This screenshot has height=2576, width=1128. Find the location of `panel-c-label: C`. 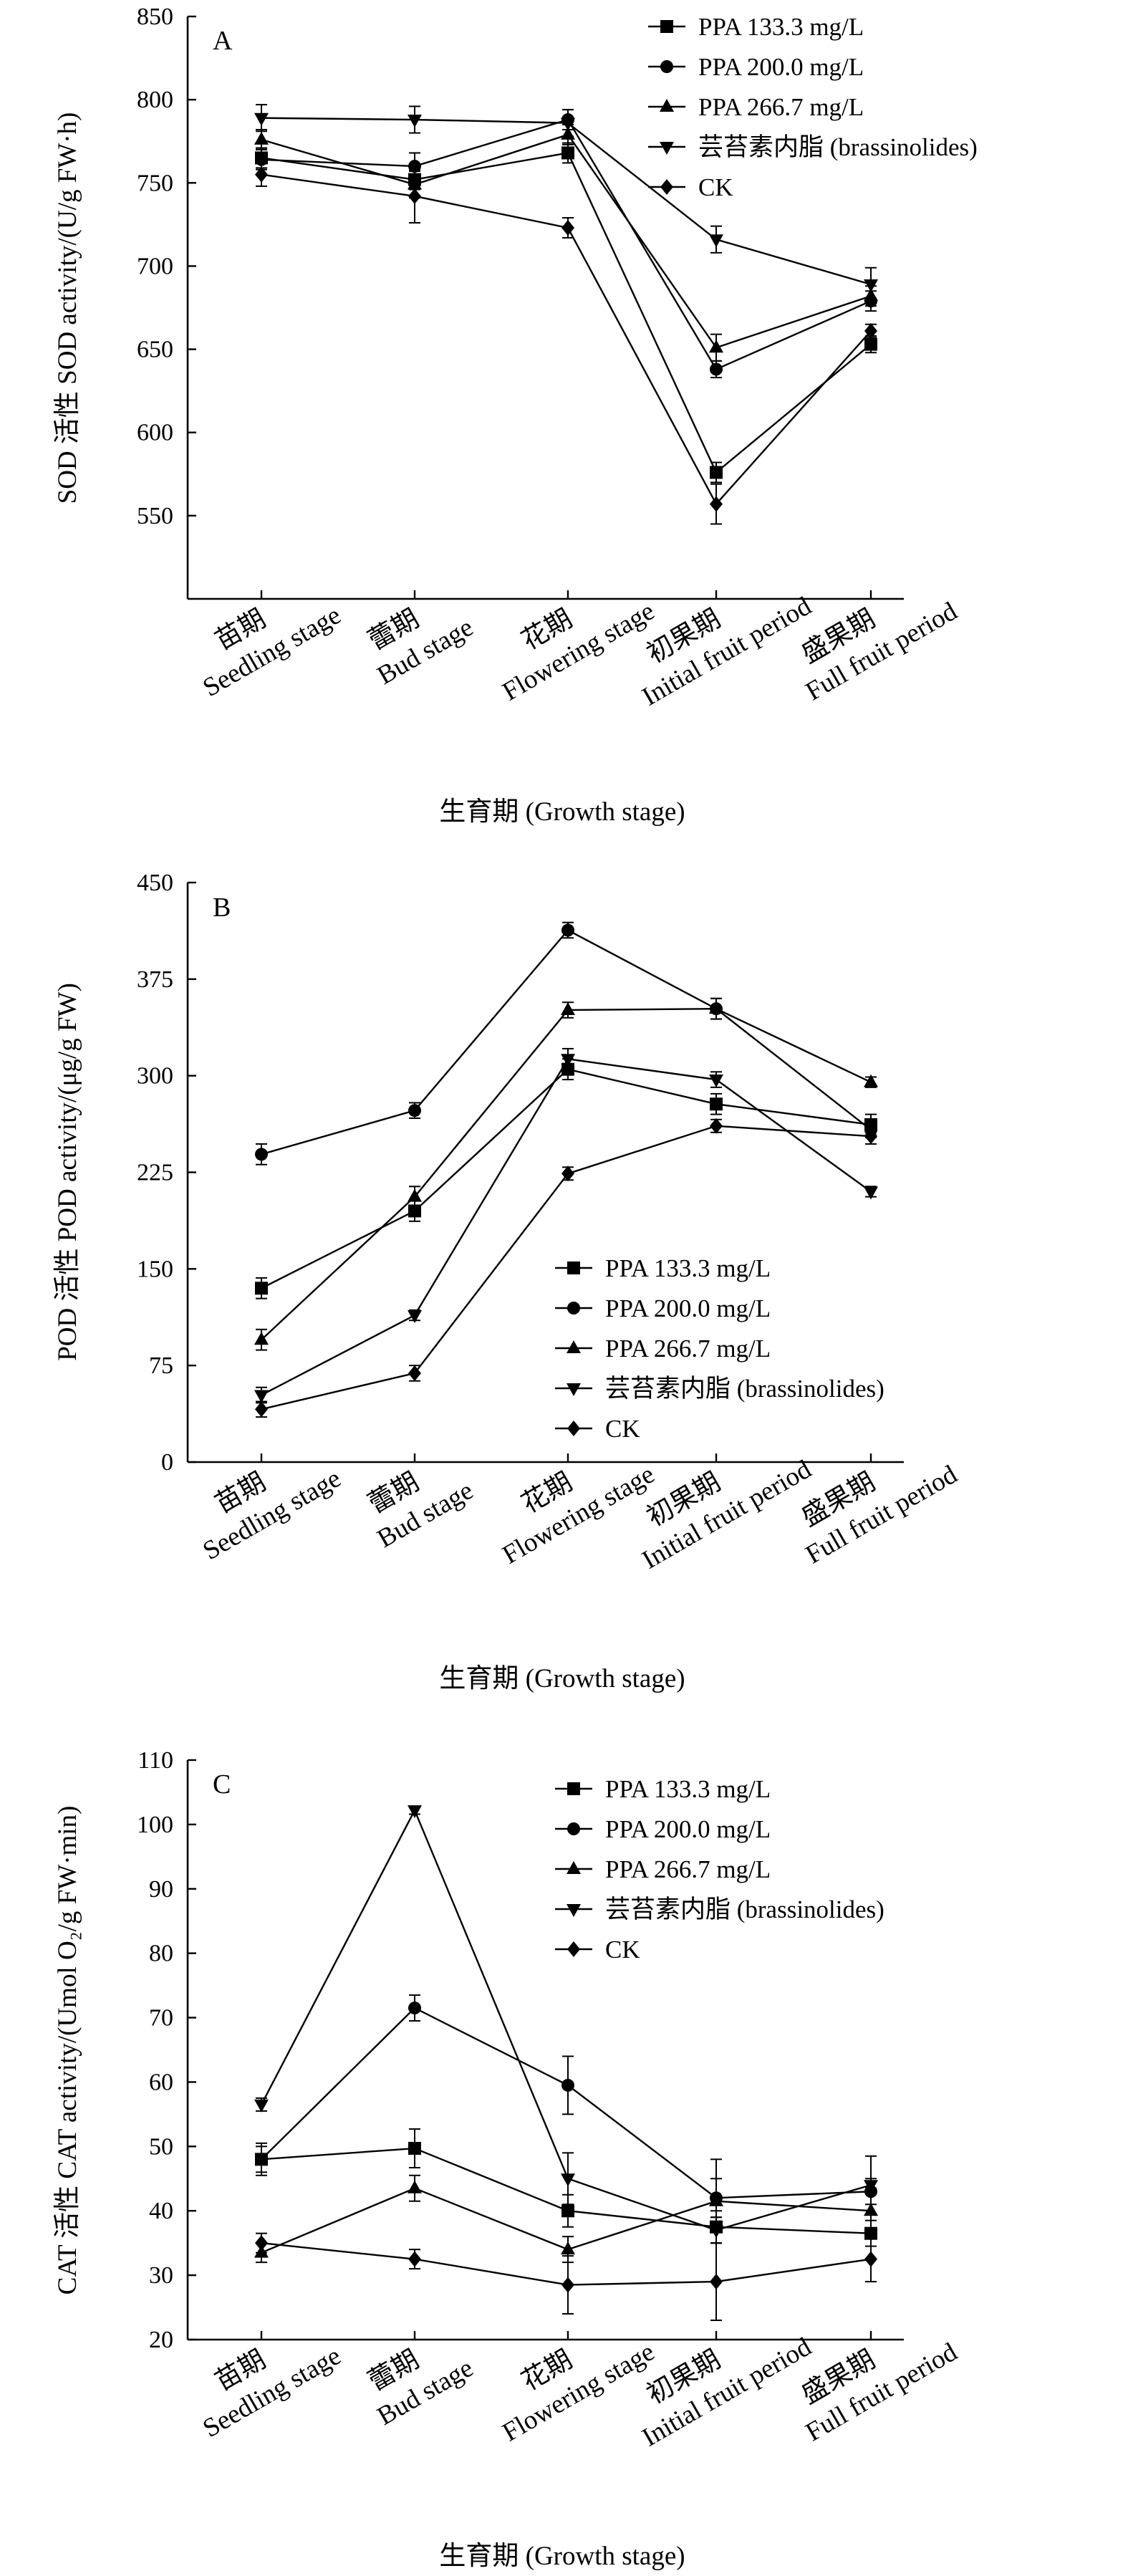

panel-c-label: C is located at coordinates (222, 1784).